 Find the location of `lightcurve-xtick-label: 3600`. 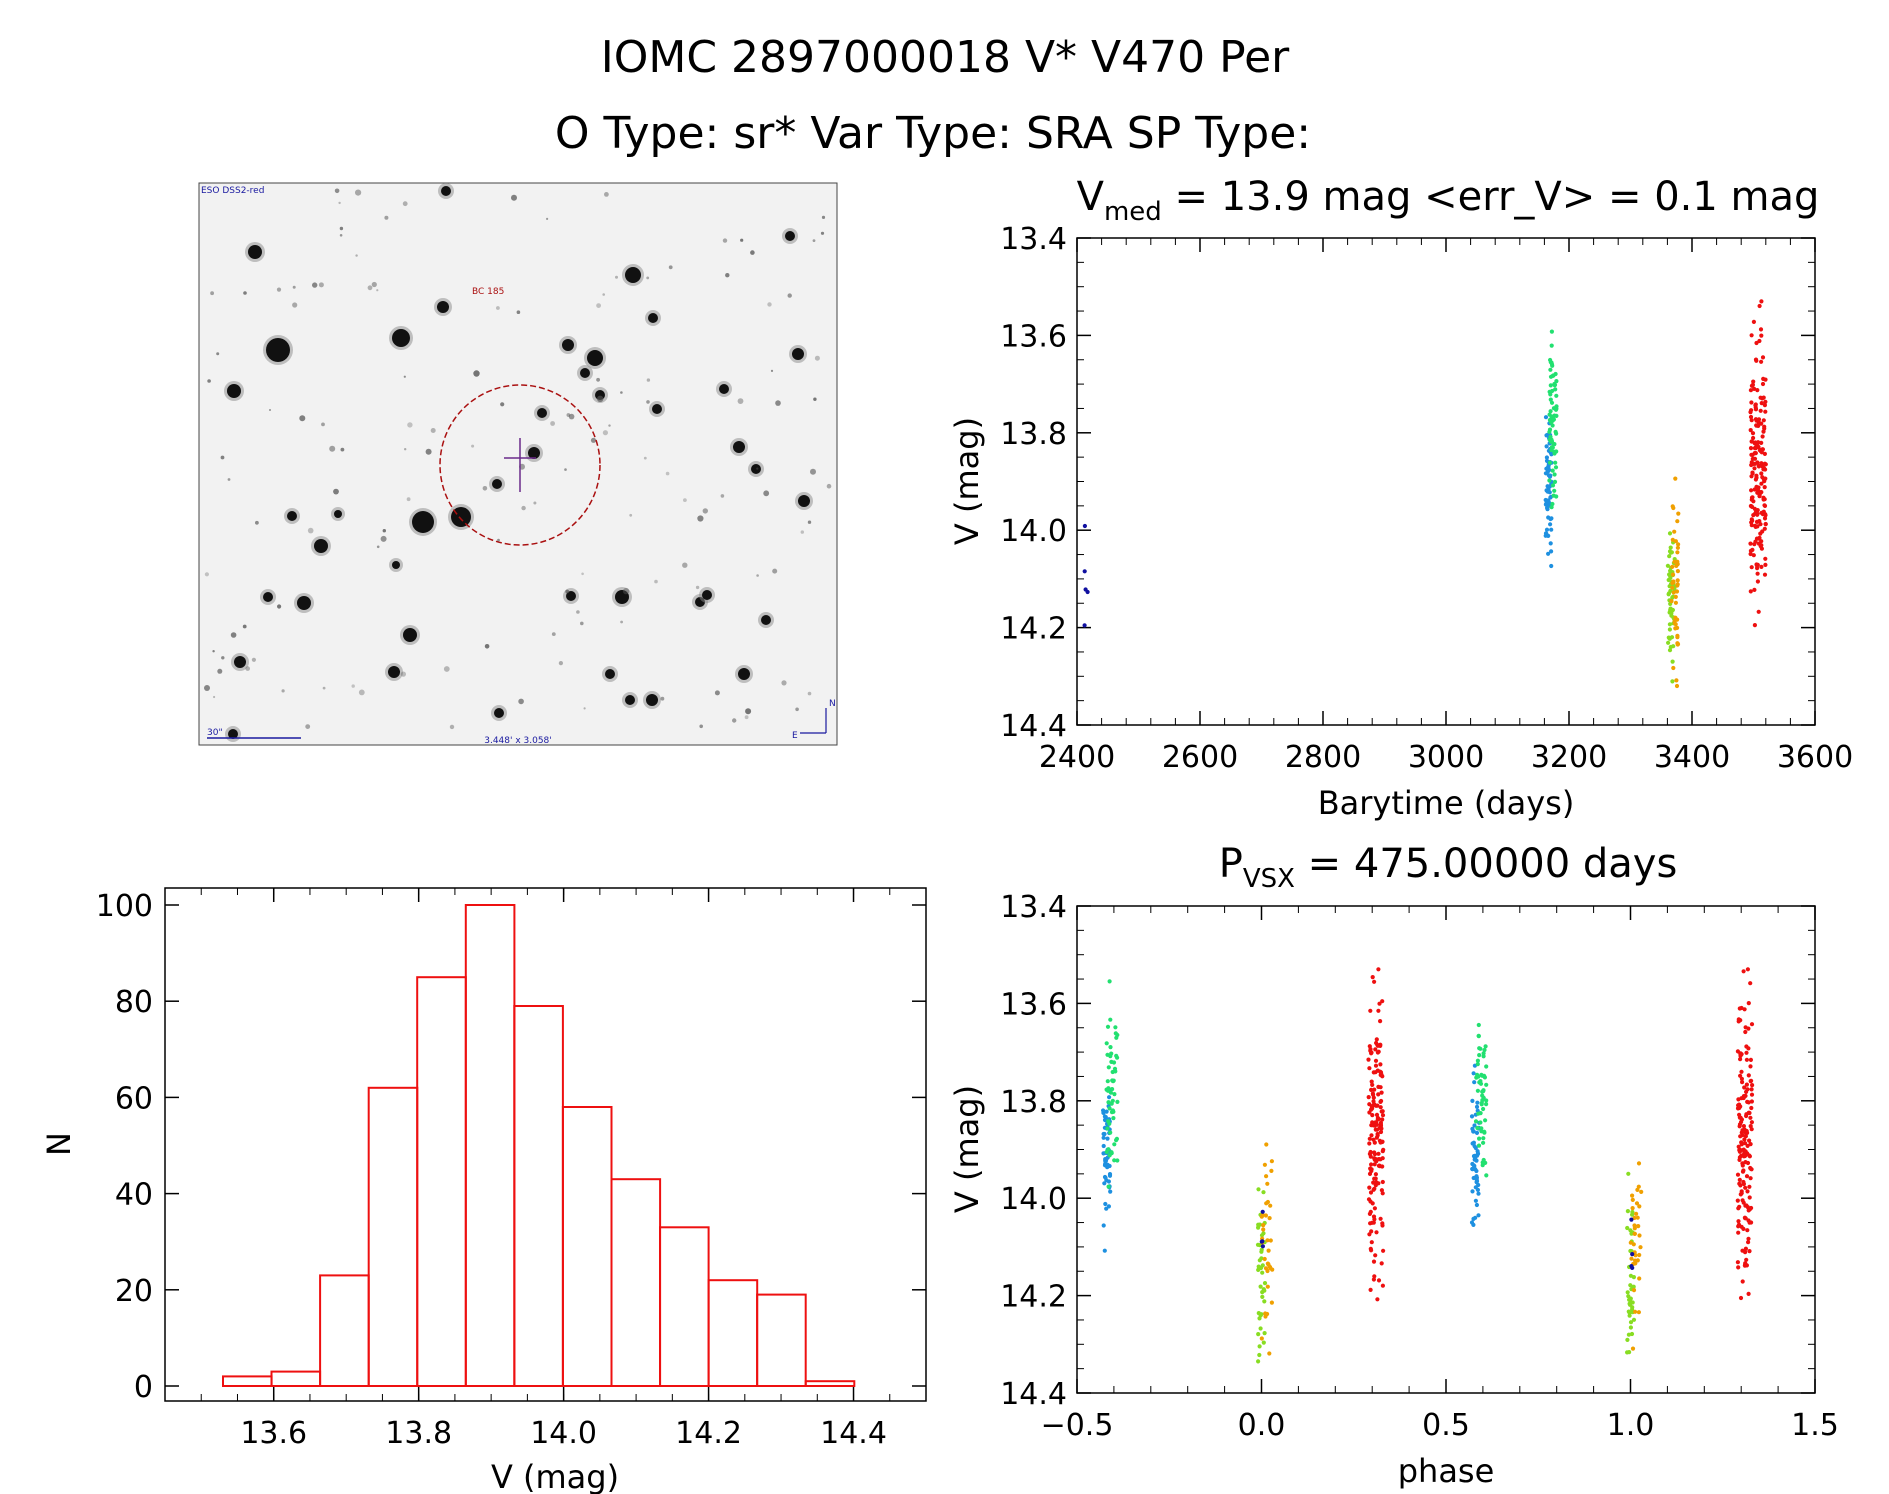

lightcurve-xtick-label: 3600 is located at coordinates (1815, 757).